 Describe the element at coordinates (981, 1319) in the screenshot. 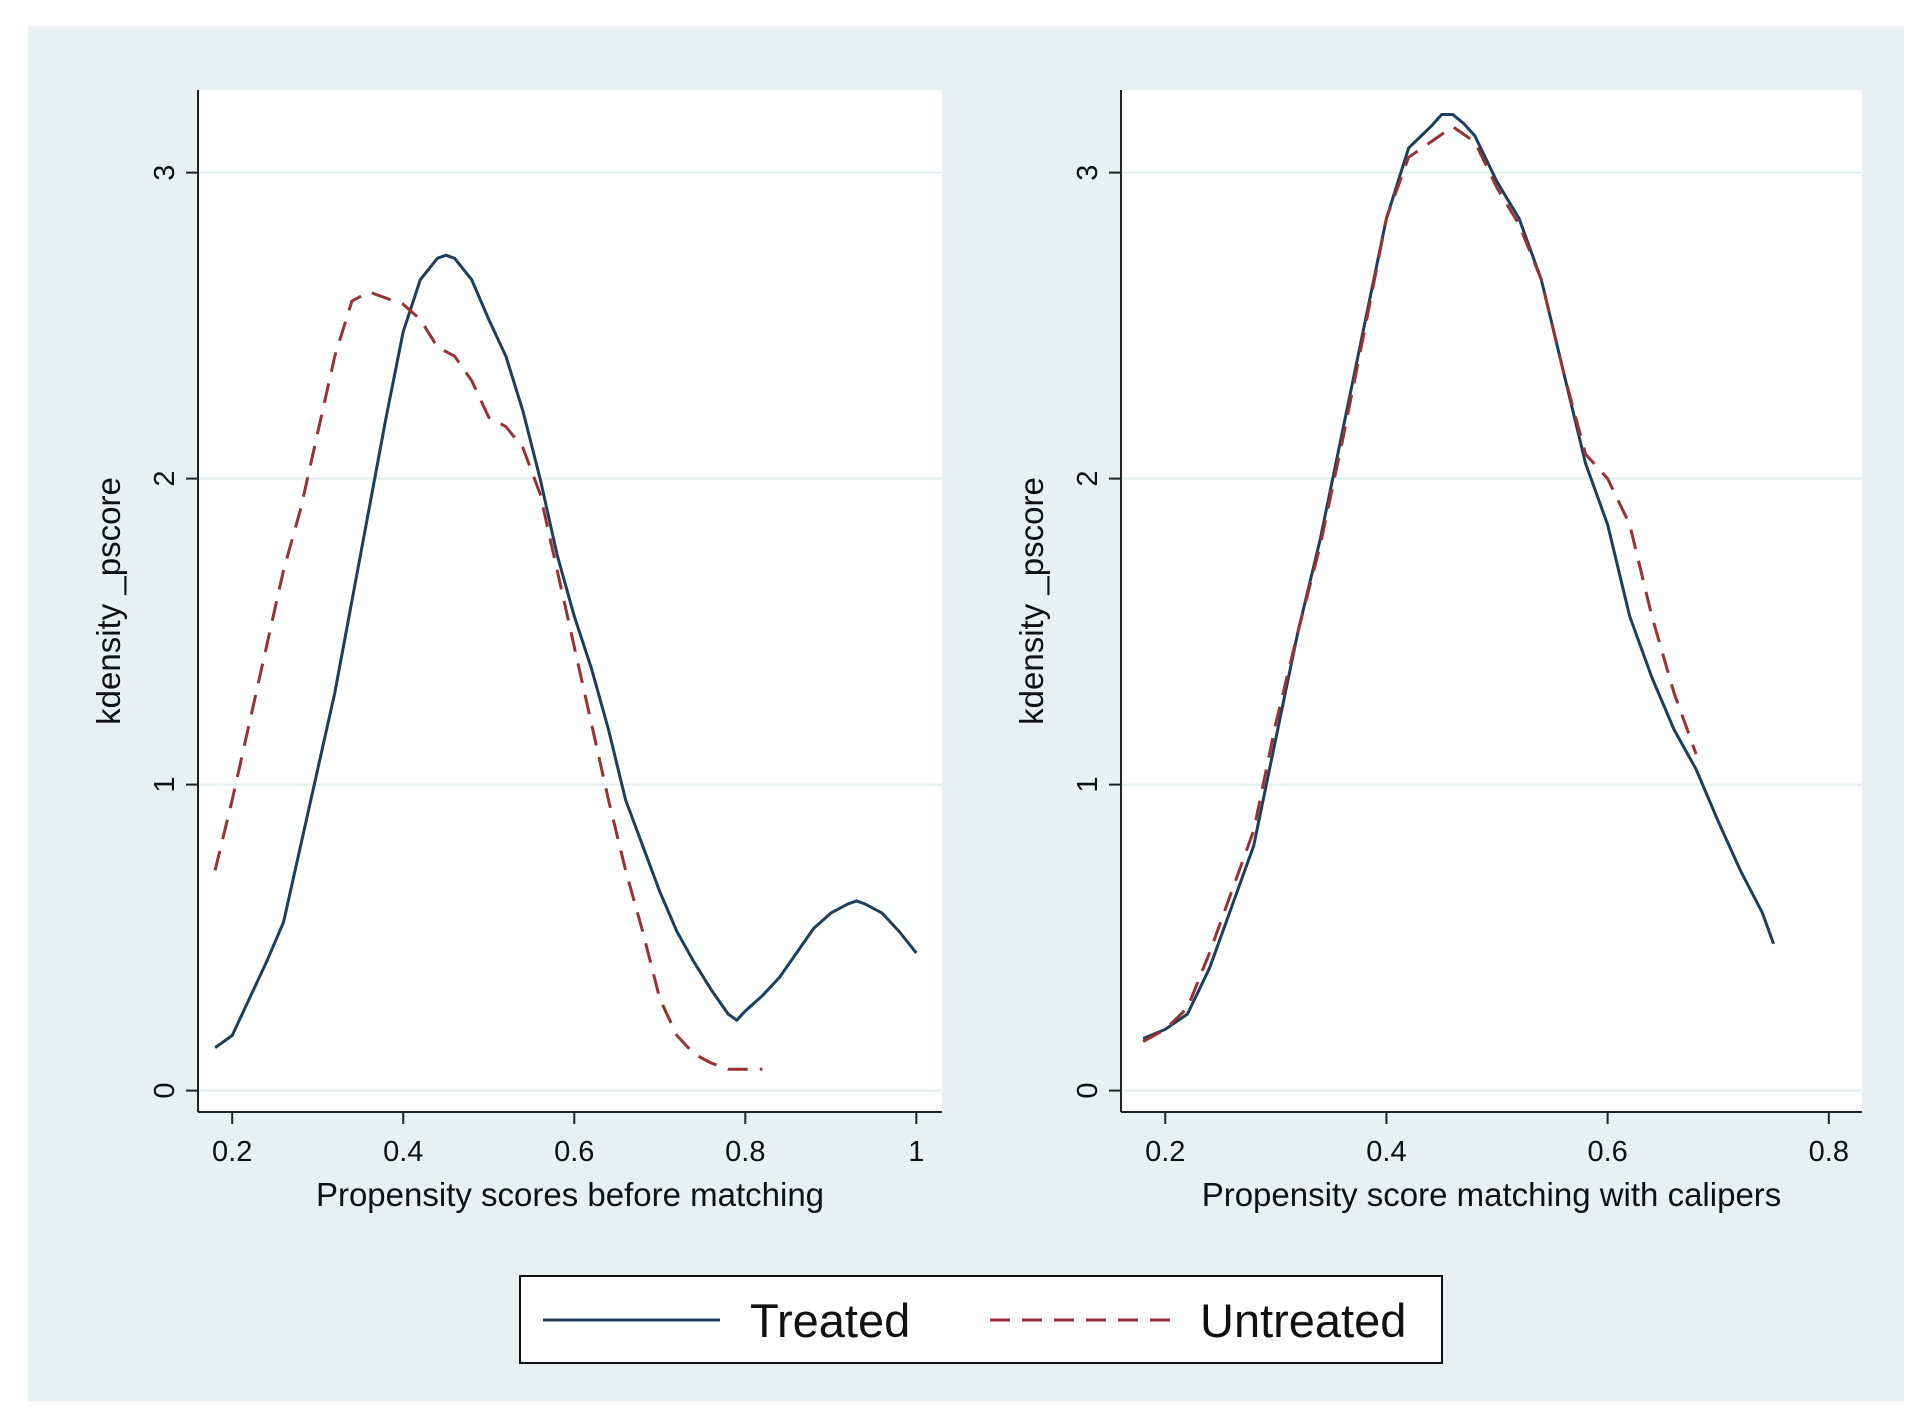

I see `legend: Treated Untreated` at that location.